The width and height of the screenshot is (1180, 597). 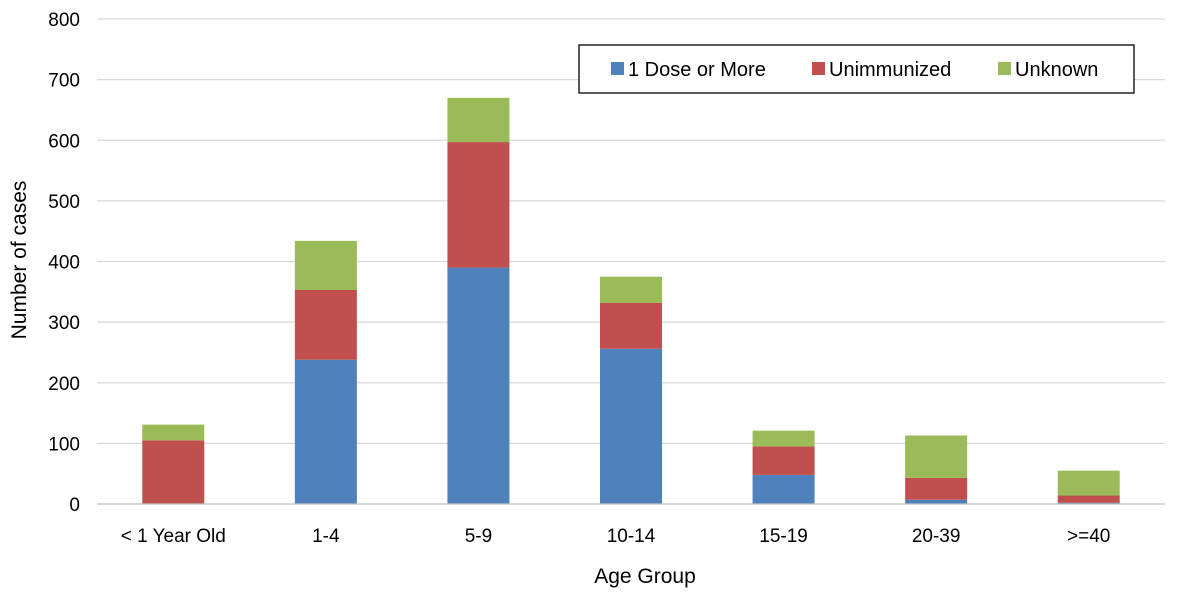 I want to click on x-tick-label: 1-4, so click(x=326, y=536).